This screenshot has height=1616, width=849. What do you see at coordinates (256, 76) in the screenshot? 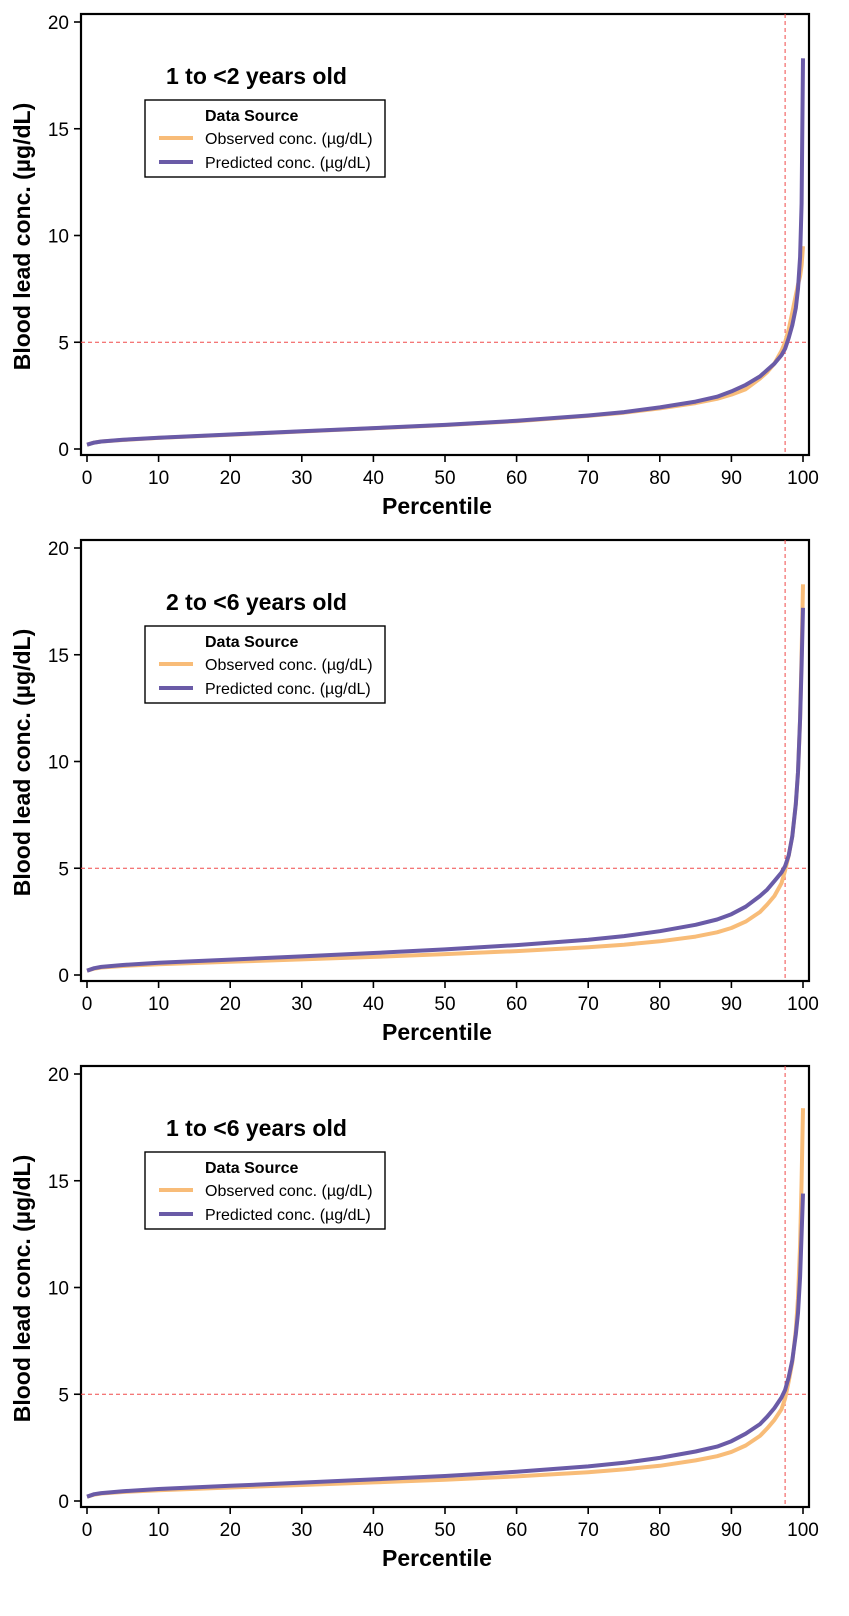
I see `chart-title: 1 to <2 years old` at bounding box center [256, 76].